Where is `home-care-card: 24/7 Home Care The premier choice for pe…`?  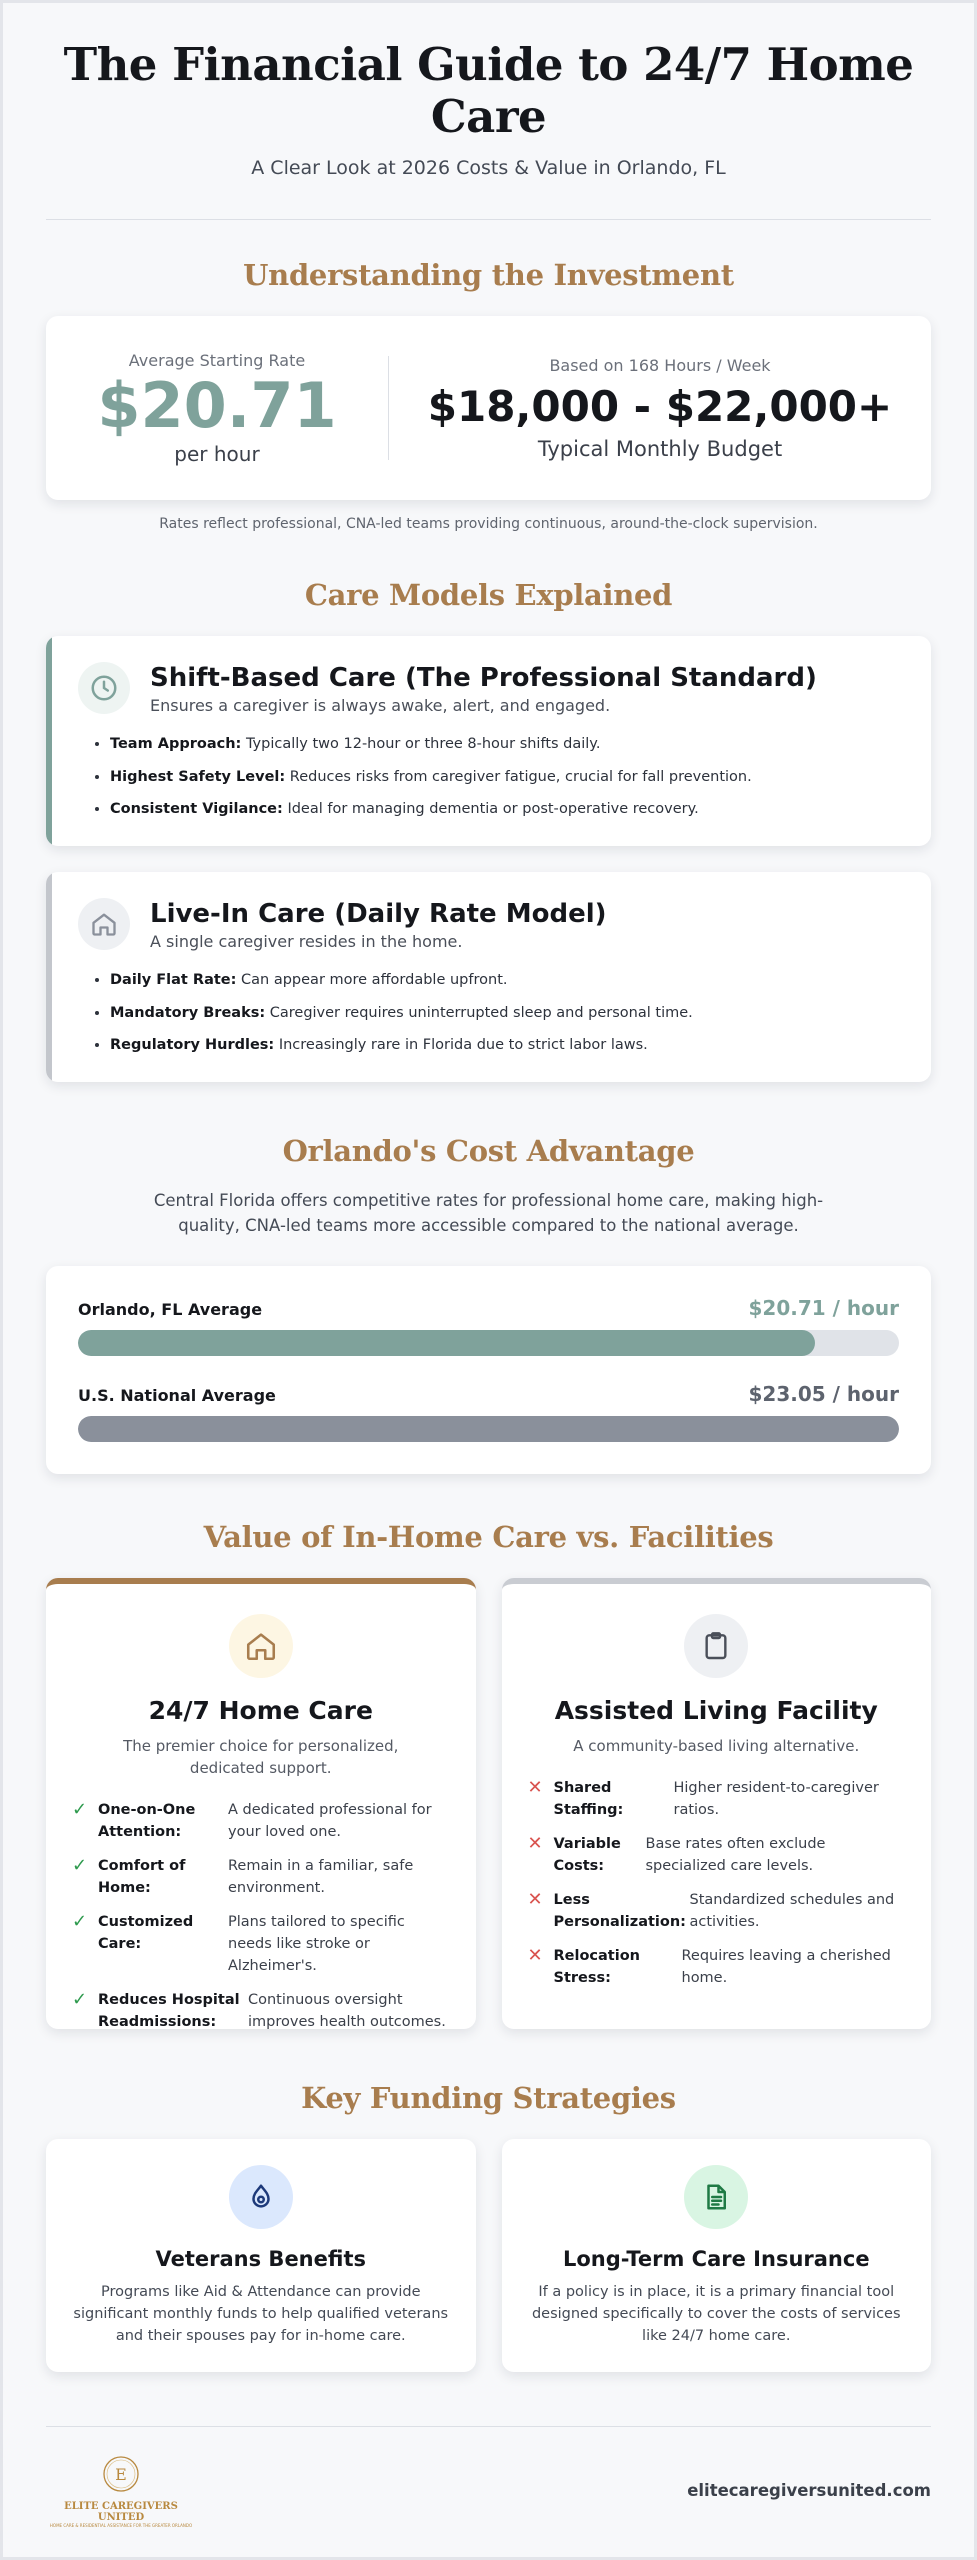 home-care-card: 24/7 Home Care The premier choice for pe… is located at coordinates (261, 1804).